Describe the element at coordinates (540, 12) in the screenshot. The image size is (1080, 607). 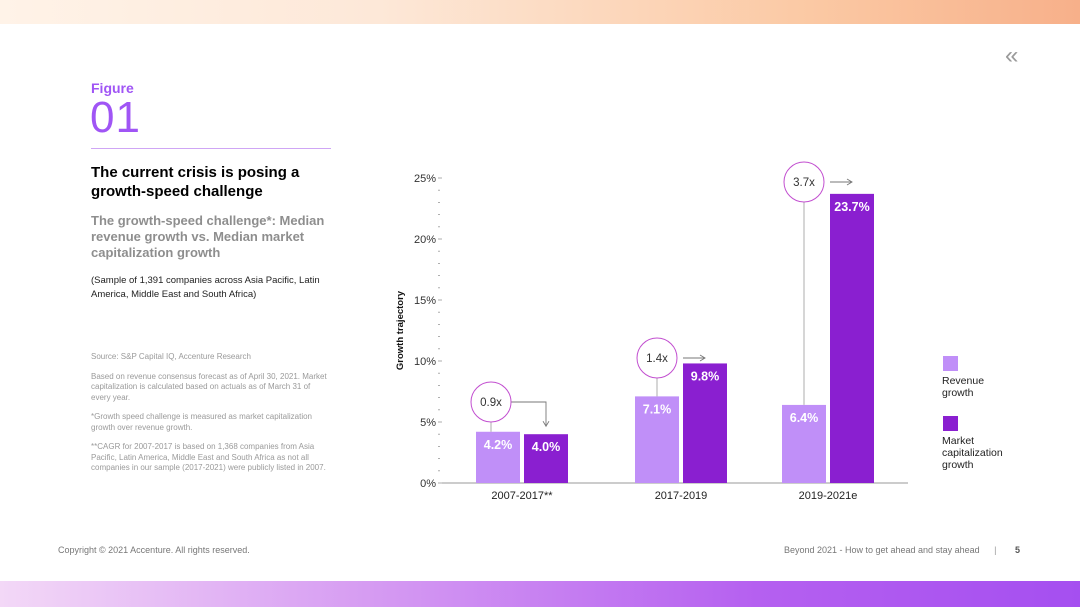
I see `top-gradient-band` at that location.